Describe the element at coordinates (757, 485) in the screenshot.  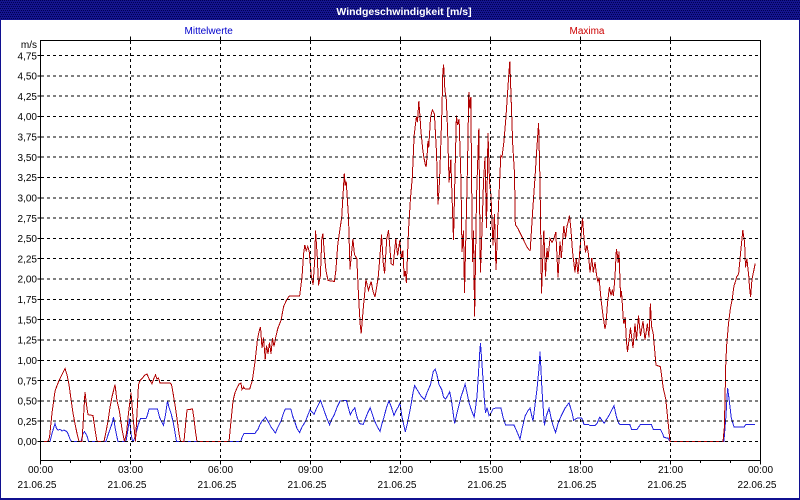
I see `svg-text: 22.06.25` at that location.